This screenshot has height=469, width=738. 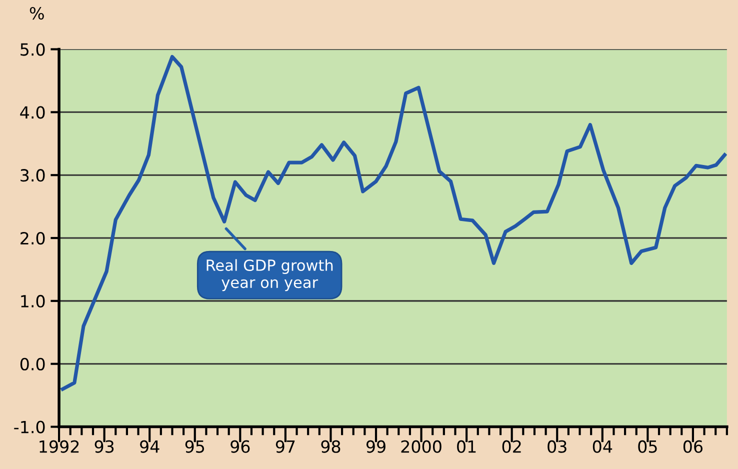 What do you see at coordinates (29, 427) in the screenshot?
I see `y-tick-label: -1.0` at bounding box center [29, 427].